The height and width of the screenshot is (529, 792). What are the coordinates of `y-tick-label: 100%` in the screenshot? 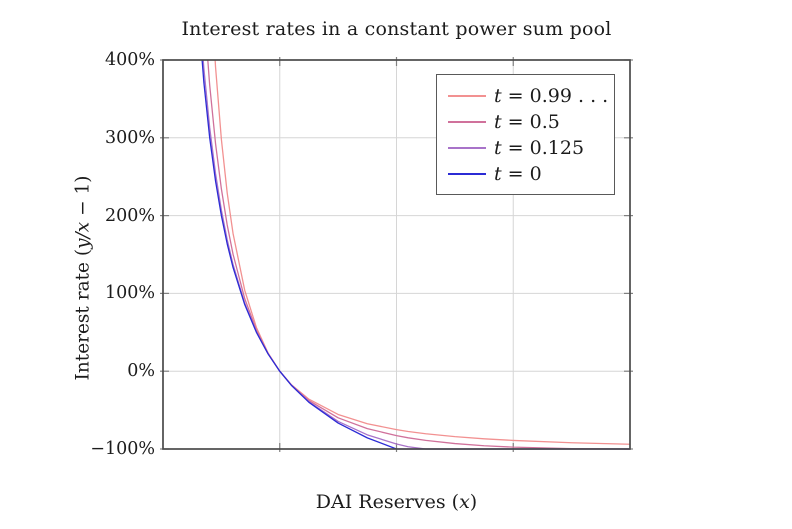 It's located at (129, 293).